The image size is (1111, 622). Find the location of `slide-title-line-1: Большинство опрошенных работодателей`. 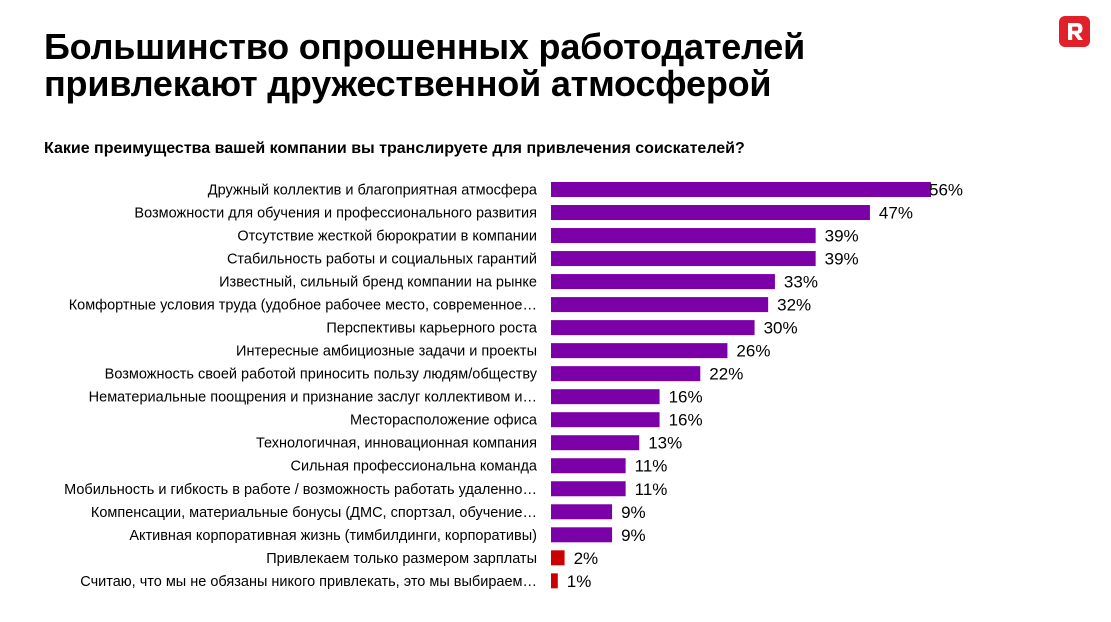

slide-title-line-1: Большинство опрошенных работодателей is located at coordinates (425, 46).